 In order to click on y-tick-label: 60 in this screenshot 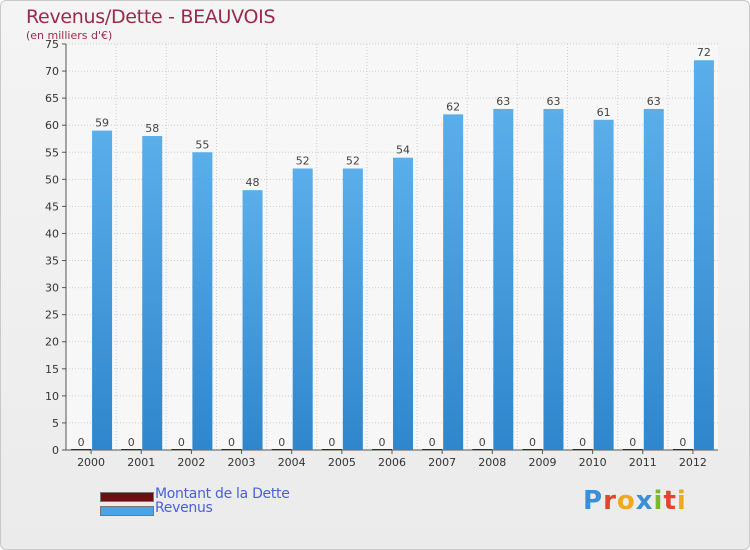, I will do `click(52, 125)`.